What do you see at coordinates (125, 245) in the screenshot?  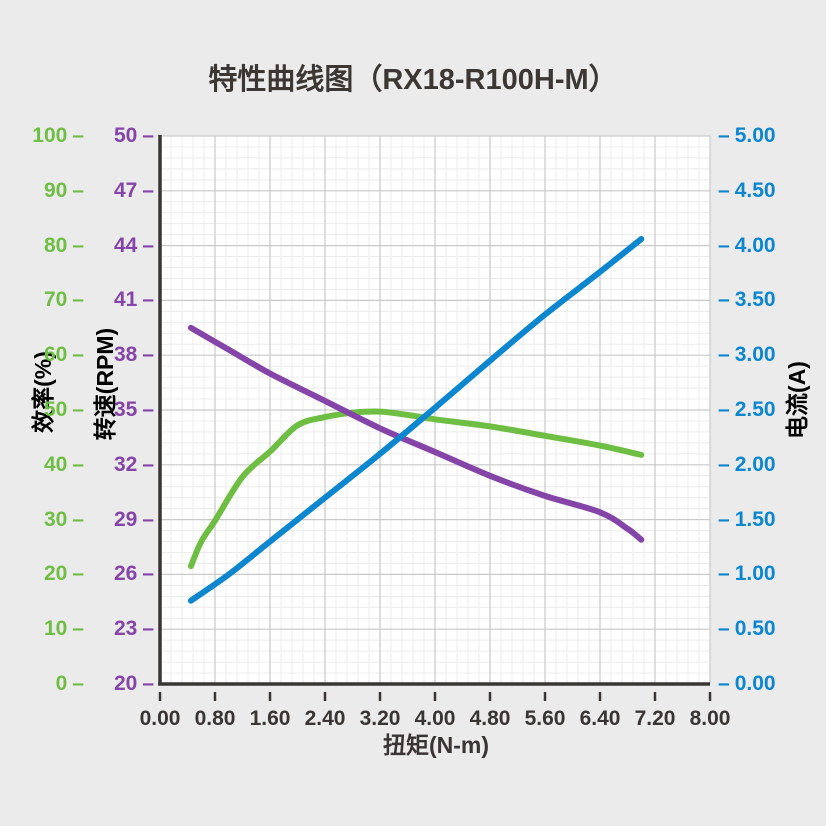 I see `tick-value: 44` at bounding box center [125, 245].